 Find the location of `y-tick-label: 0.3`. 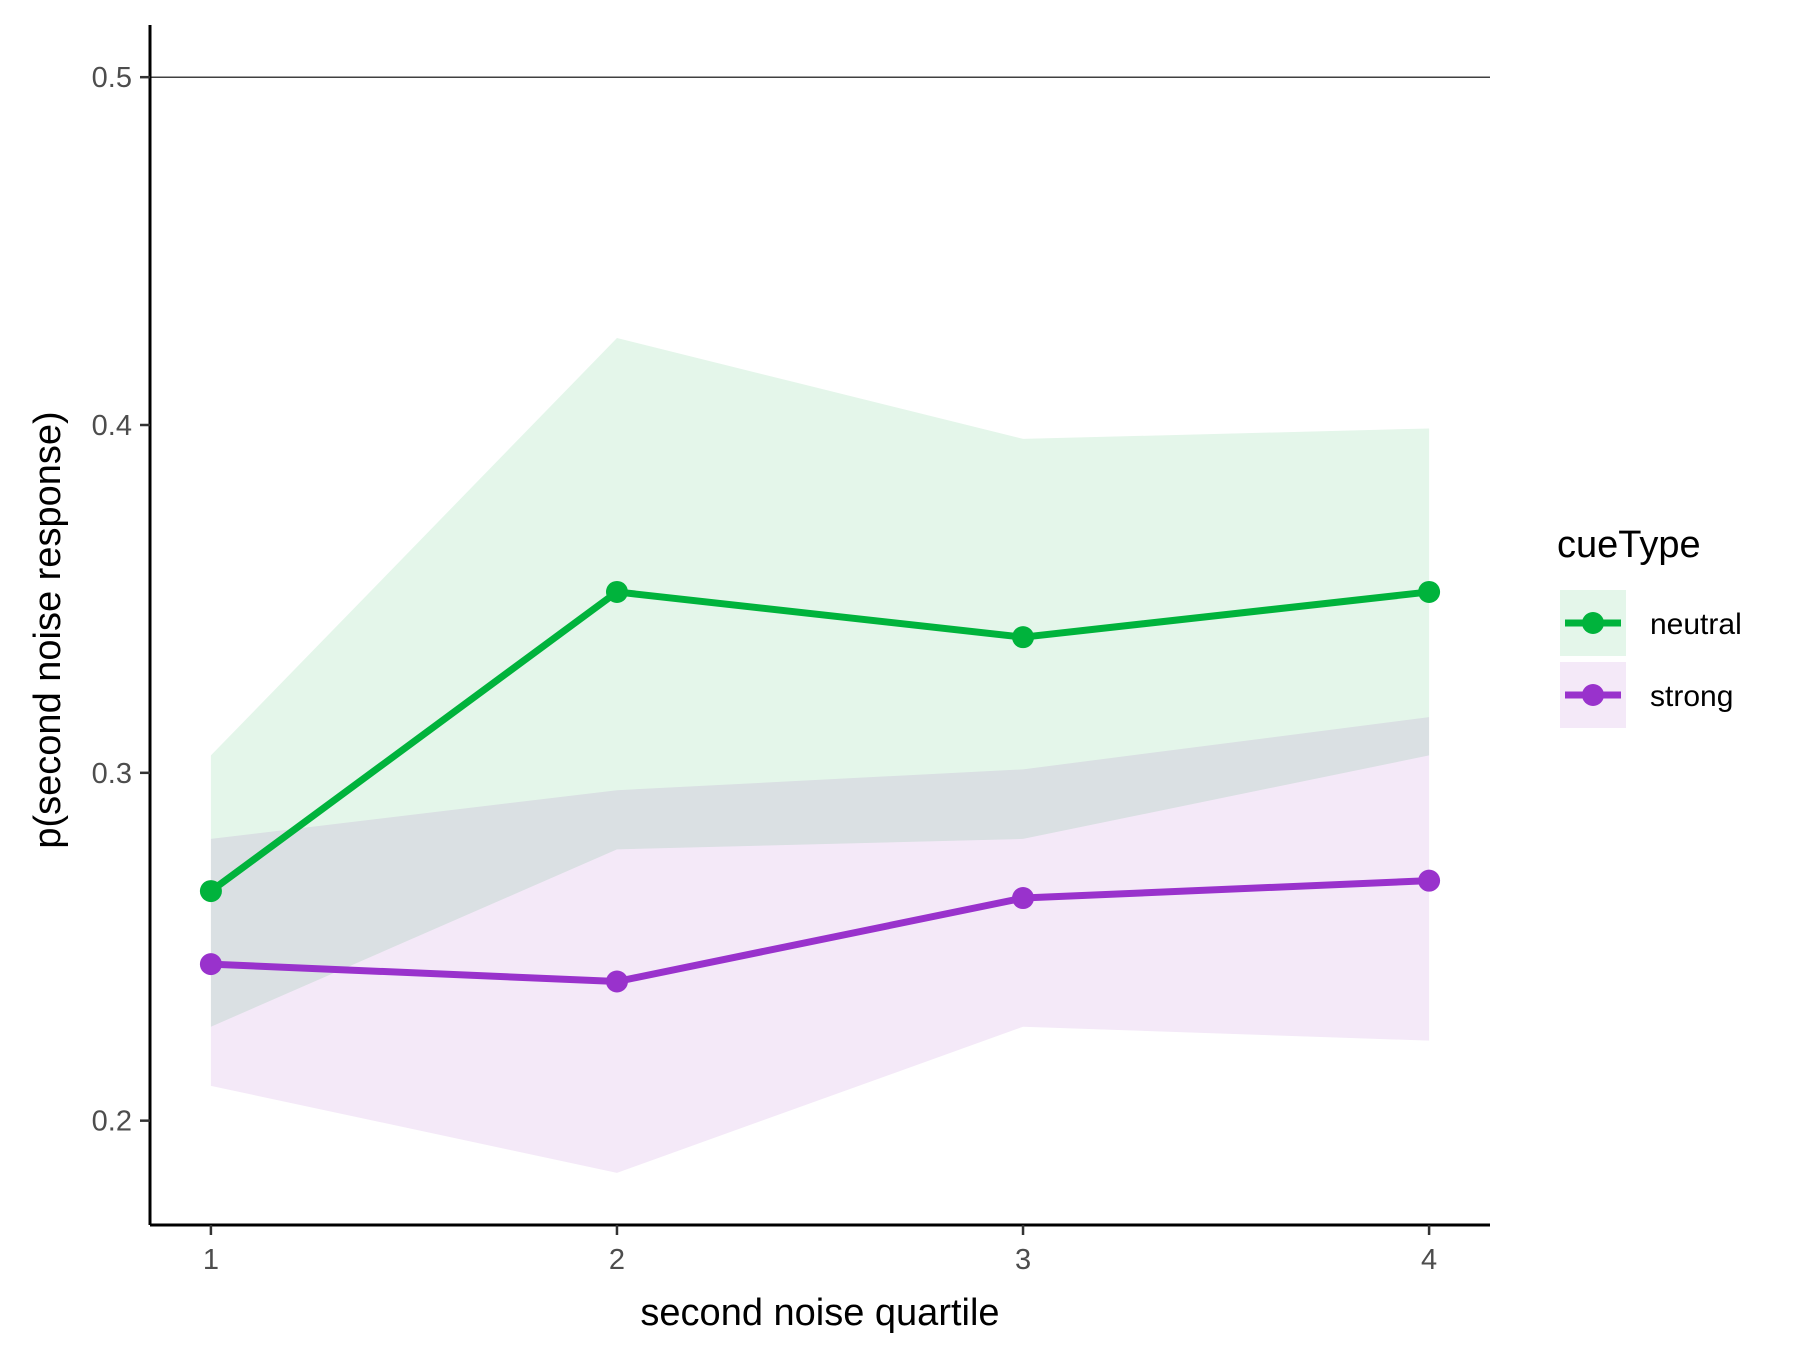

y-tick-label: 0.3 is located at coordinates (112, 774).